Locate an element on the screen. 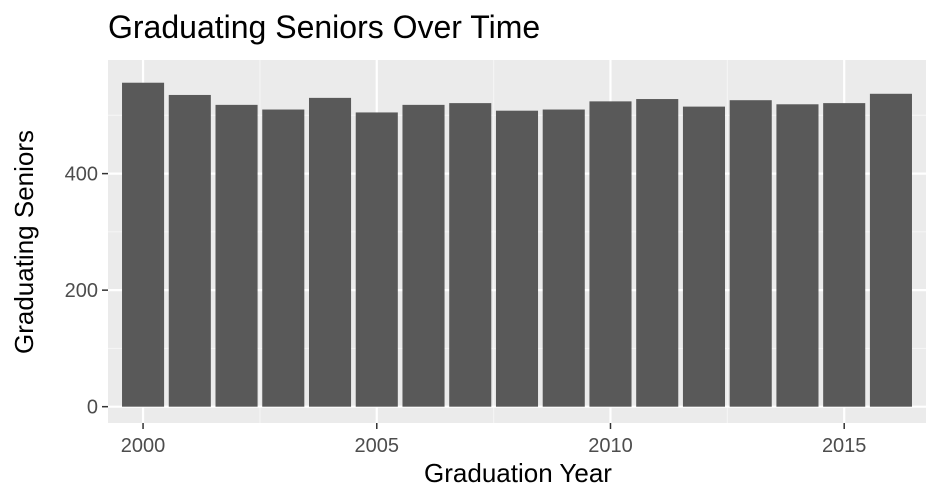 The image size is (931, 491). bar-2004 is located at coordinates (330, 252).